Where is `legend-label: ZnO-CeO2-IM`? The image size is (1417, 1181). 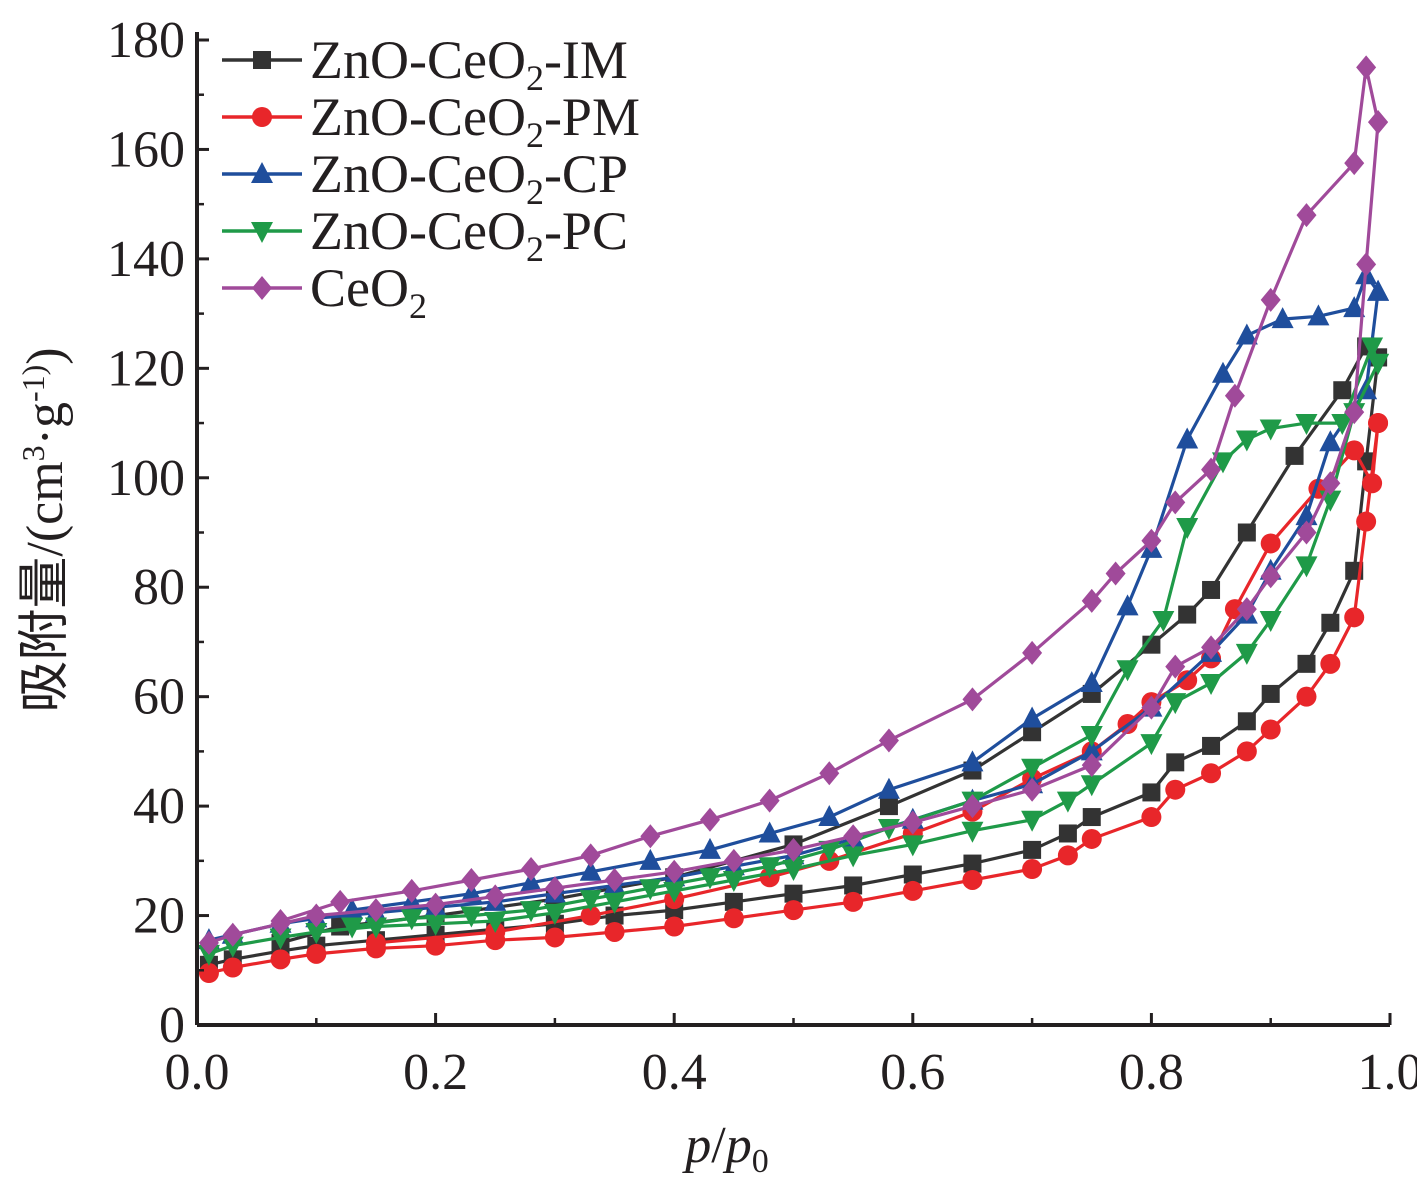 legend-label: ZnO-CeO2-IM is located at coordinates (469, 64).